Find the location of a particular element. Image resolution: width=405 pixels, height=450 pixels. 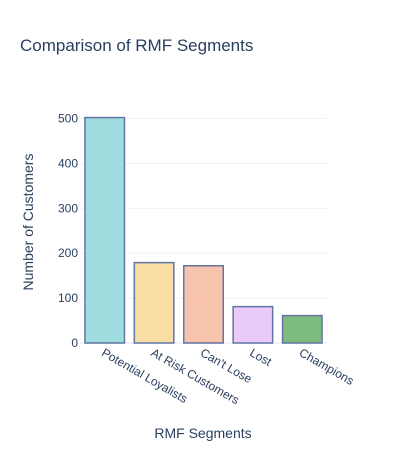

x-tick-label: Champions is located at coordinates (327, 366).